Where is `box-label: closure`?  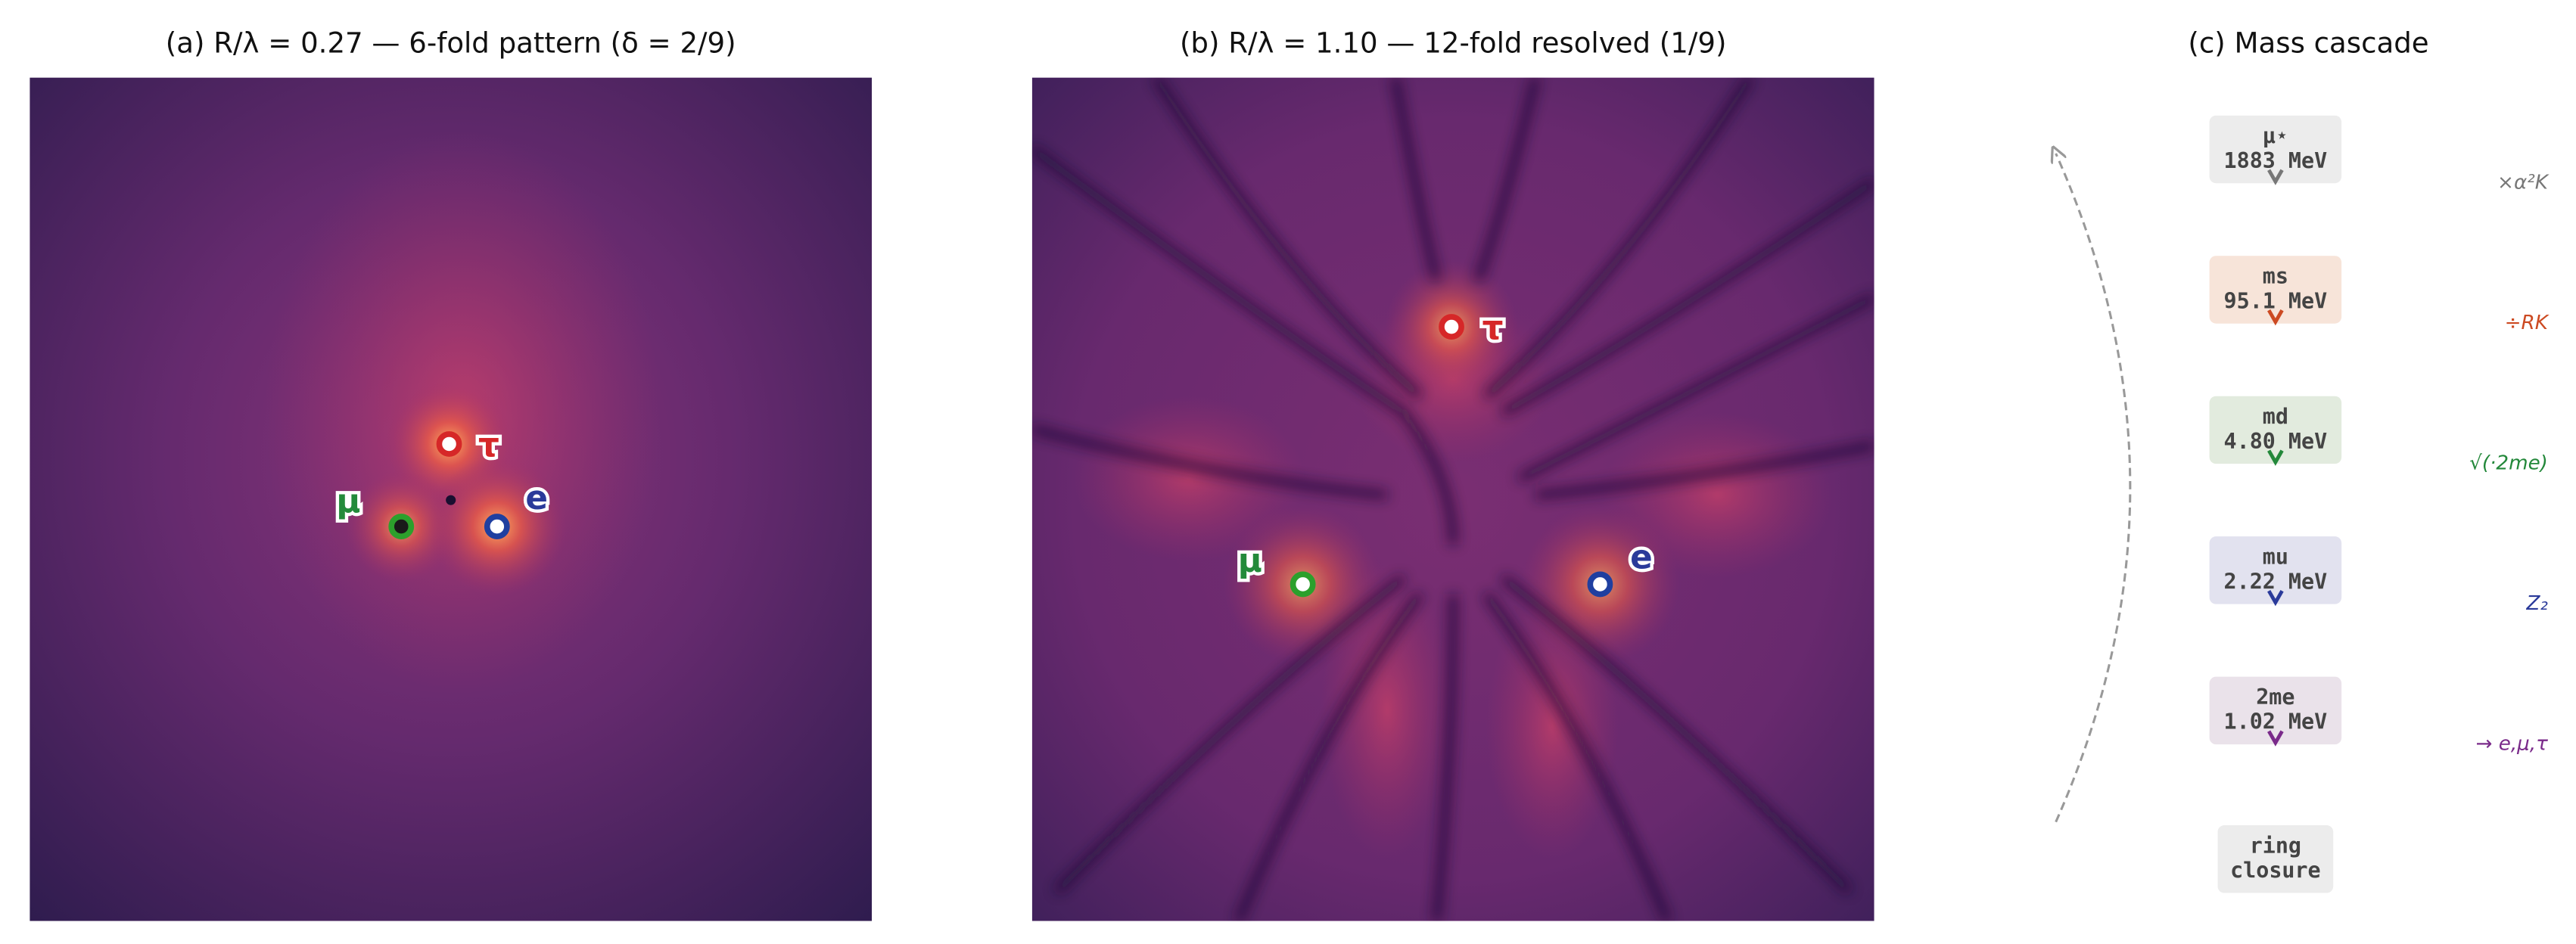 box-label: closure is located at coordinates (2275, 871).